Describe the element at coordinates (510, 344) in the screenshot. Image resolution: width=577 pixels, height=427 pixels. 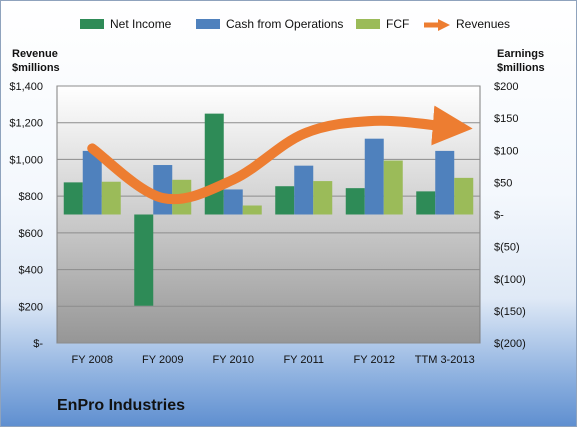
I see `right-axis-tick-label: $(200)` at that location.